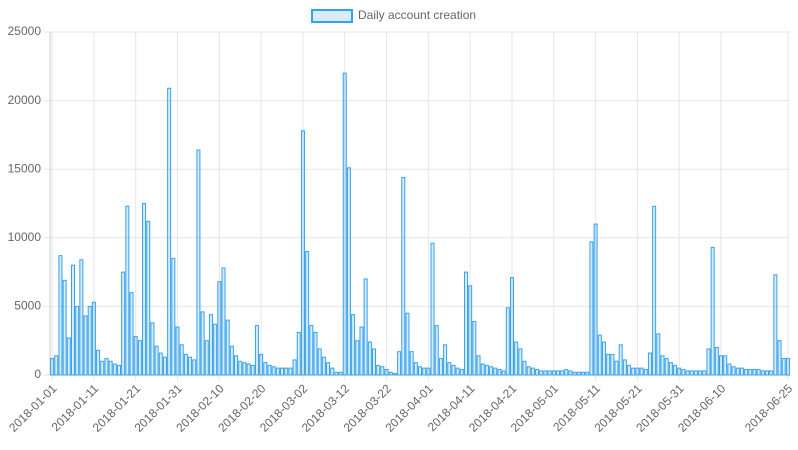 This screenshot has height=450, width=798. Describe the element at coordinates (37, 374) in the screenshot. I see `y-tick-label: 0` at that location.